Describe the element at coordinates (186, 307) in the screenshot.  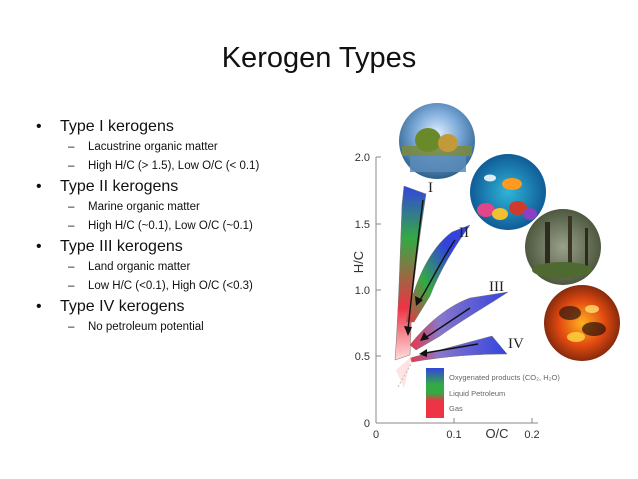
I see `bullet-type-4: • Type IV kerogens` at that location.